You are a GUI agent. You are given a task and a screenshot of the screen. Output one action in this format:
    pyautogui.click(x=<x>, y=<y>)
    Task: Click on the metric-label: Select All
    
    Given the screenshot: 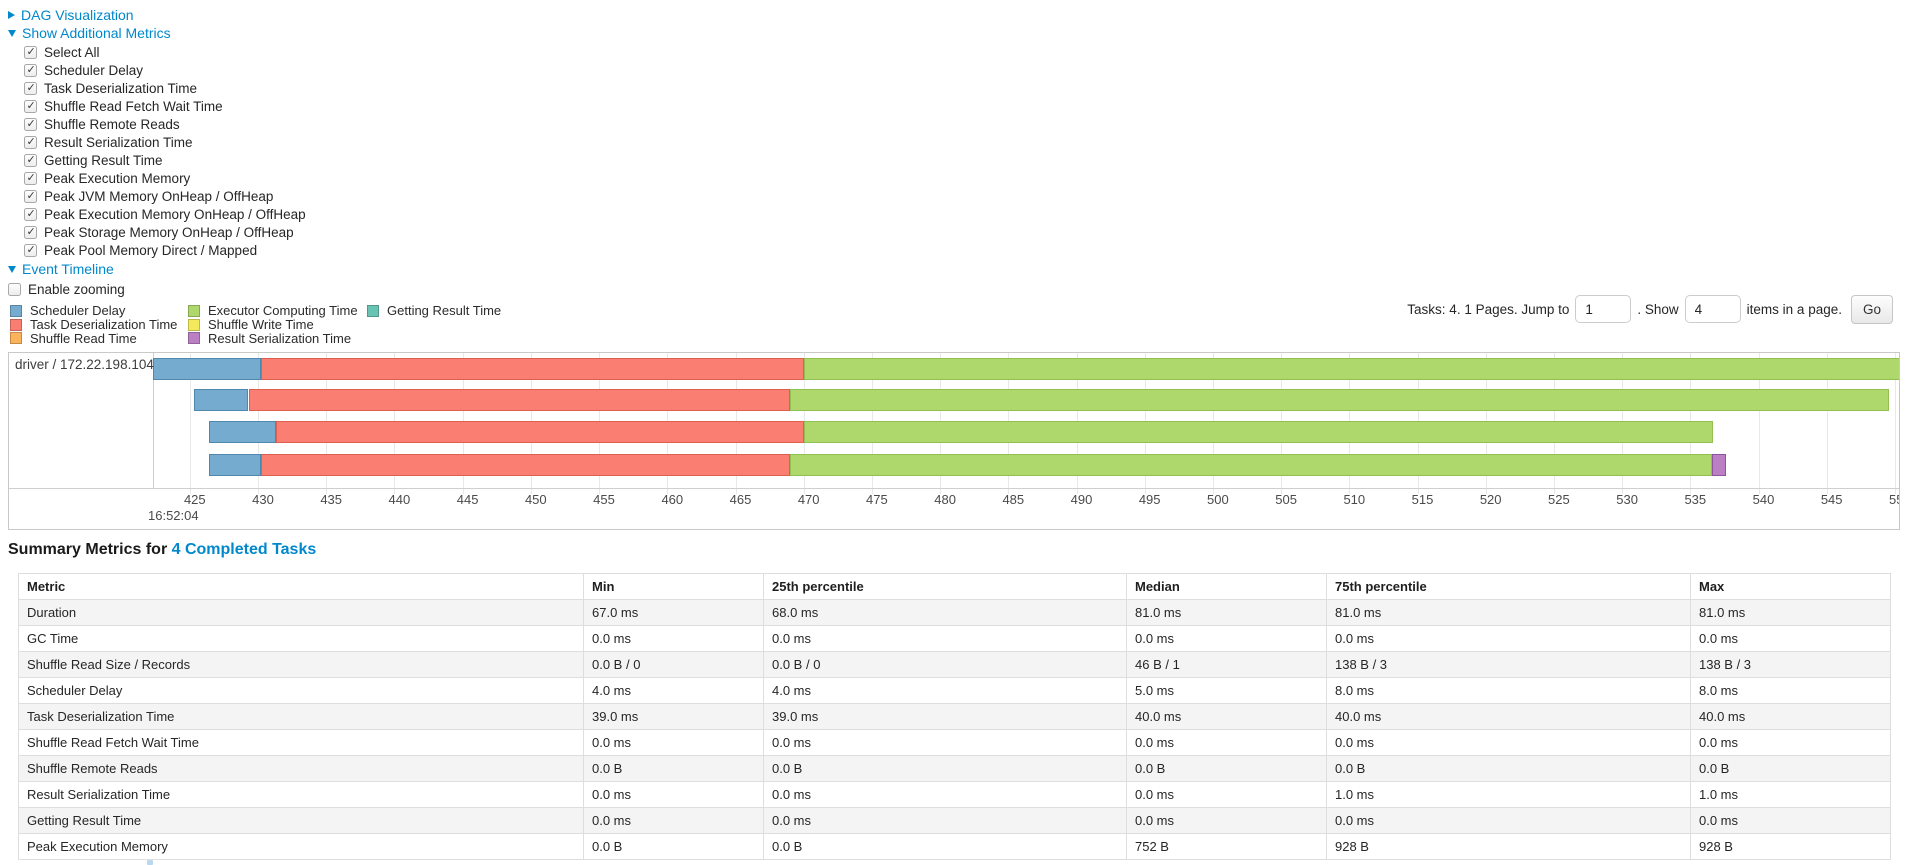 What is the action you would take?
    pyautogui.click(x=72, y=52)
    